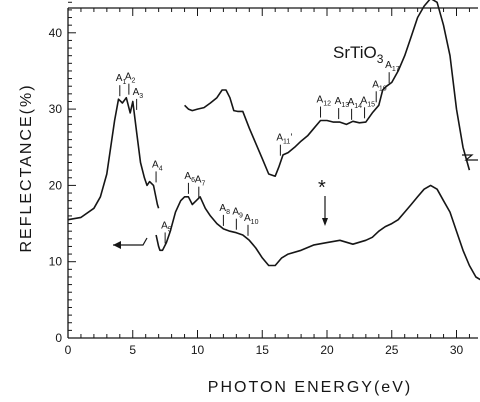 The width and height of the screenshot is (480, 402). I want to click on x-tick-label: 30, so click(457, 350).